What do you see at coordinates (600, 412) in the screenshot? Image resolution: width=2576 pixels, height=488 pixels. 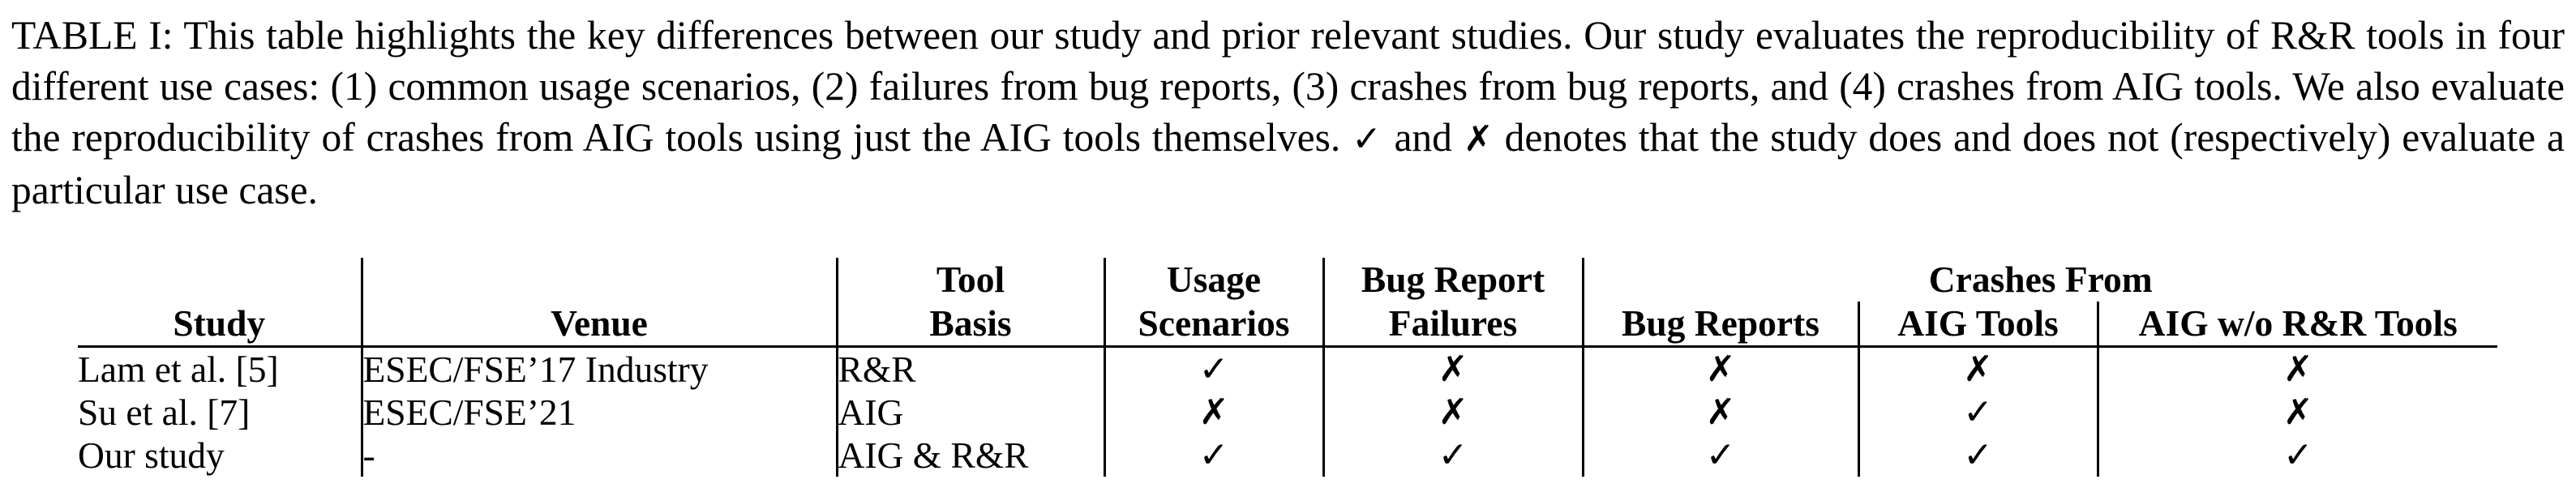 I see `cell-venue: ESEC/FSE’21` at bounding box center [600, 412].